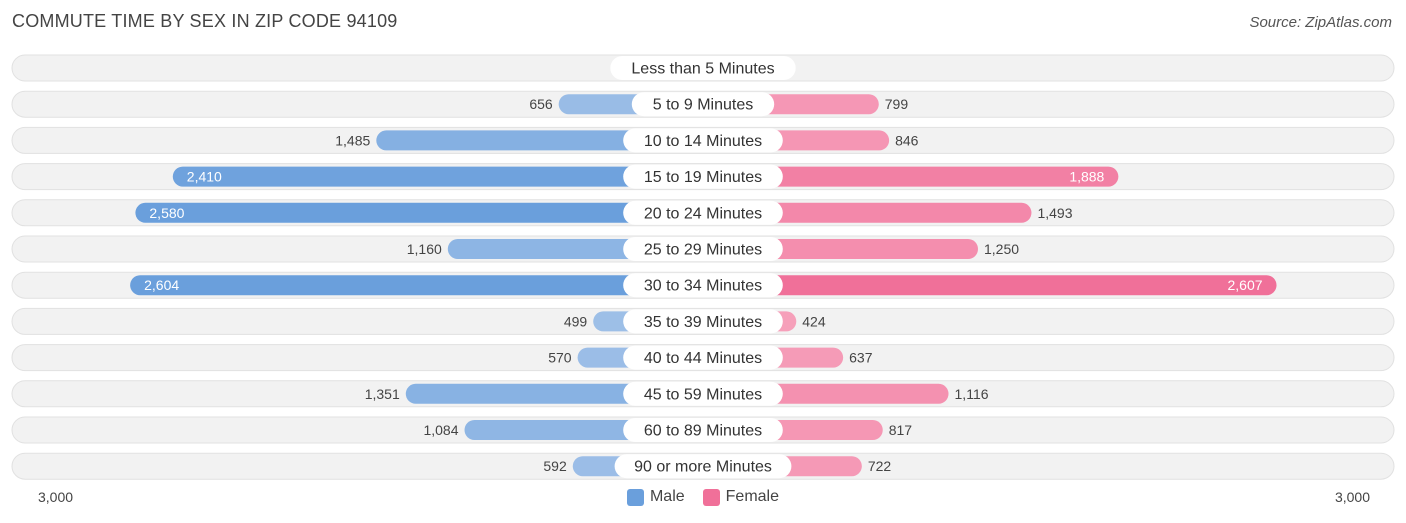  What do you see at coordinates (814, 321) in the screenshot?
I see `female-value-label: 424` at bounding box center [814, 321].